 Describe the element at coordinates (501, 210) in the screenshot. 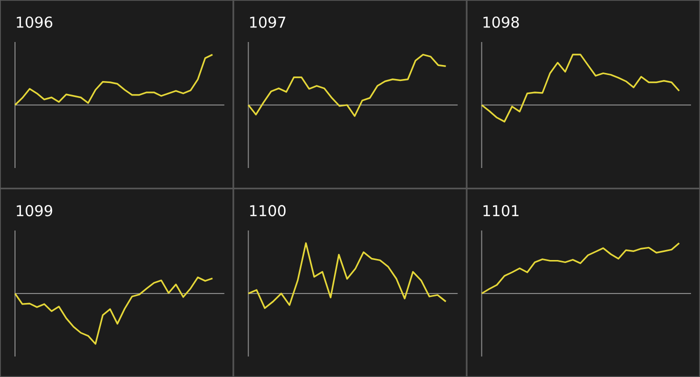

I see `chart-title: 1101` at that location.